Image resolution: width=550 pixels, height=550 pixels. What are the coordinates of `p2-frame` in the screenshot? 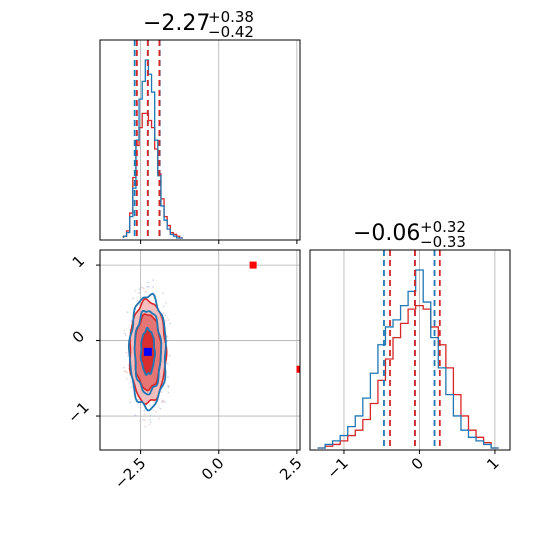 It's located at (200, 350).